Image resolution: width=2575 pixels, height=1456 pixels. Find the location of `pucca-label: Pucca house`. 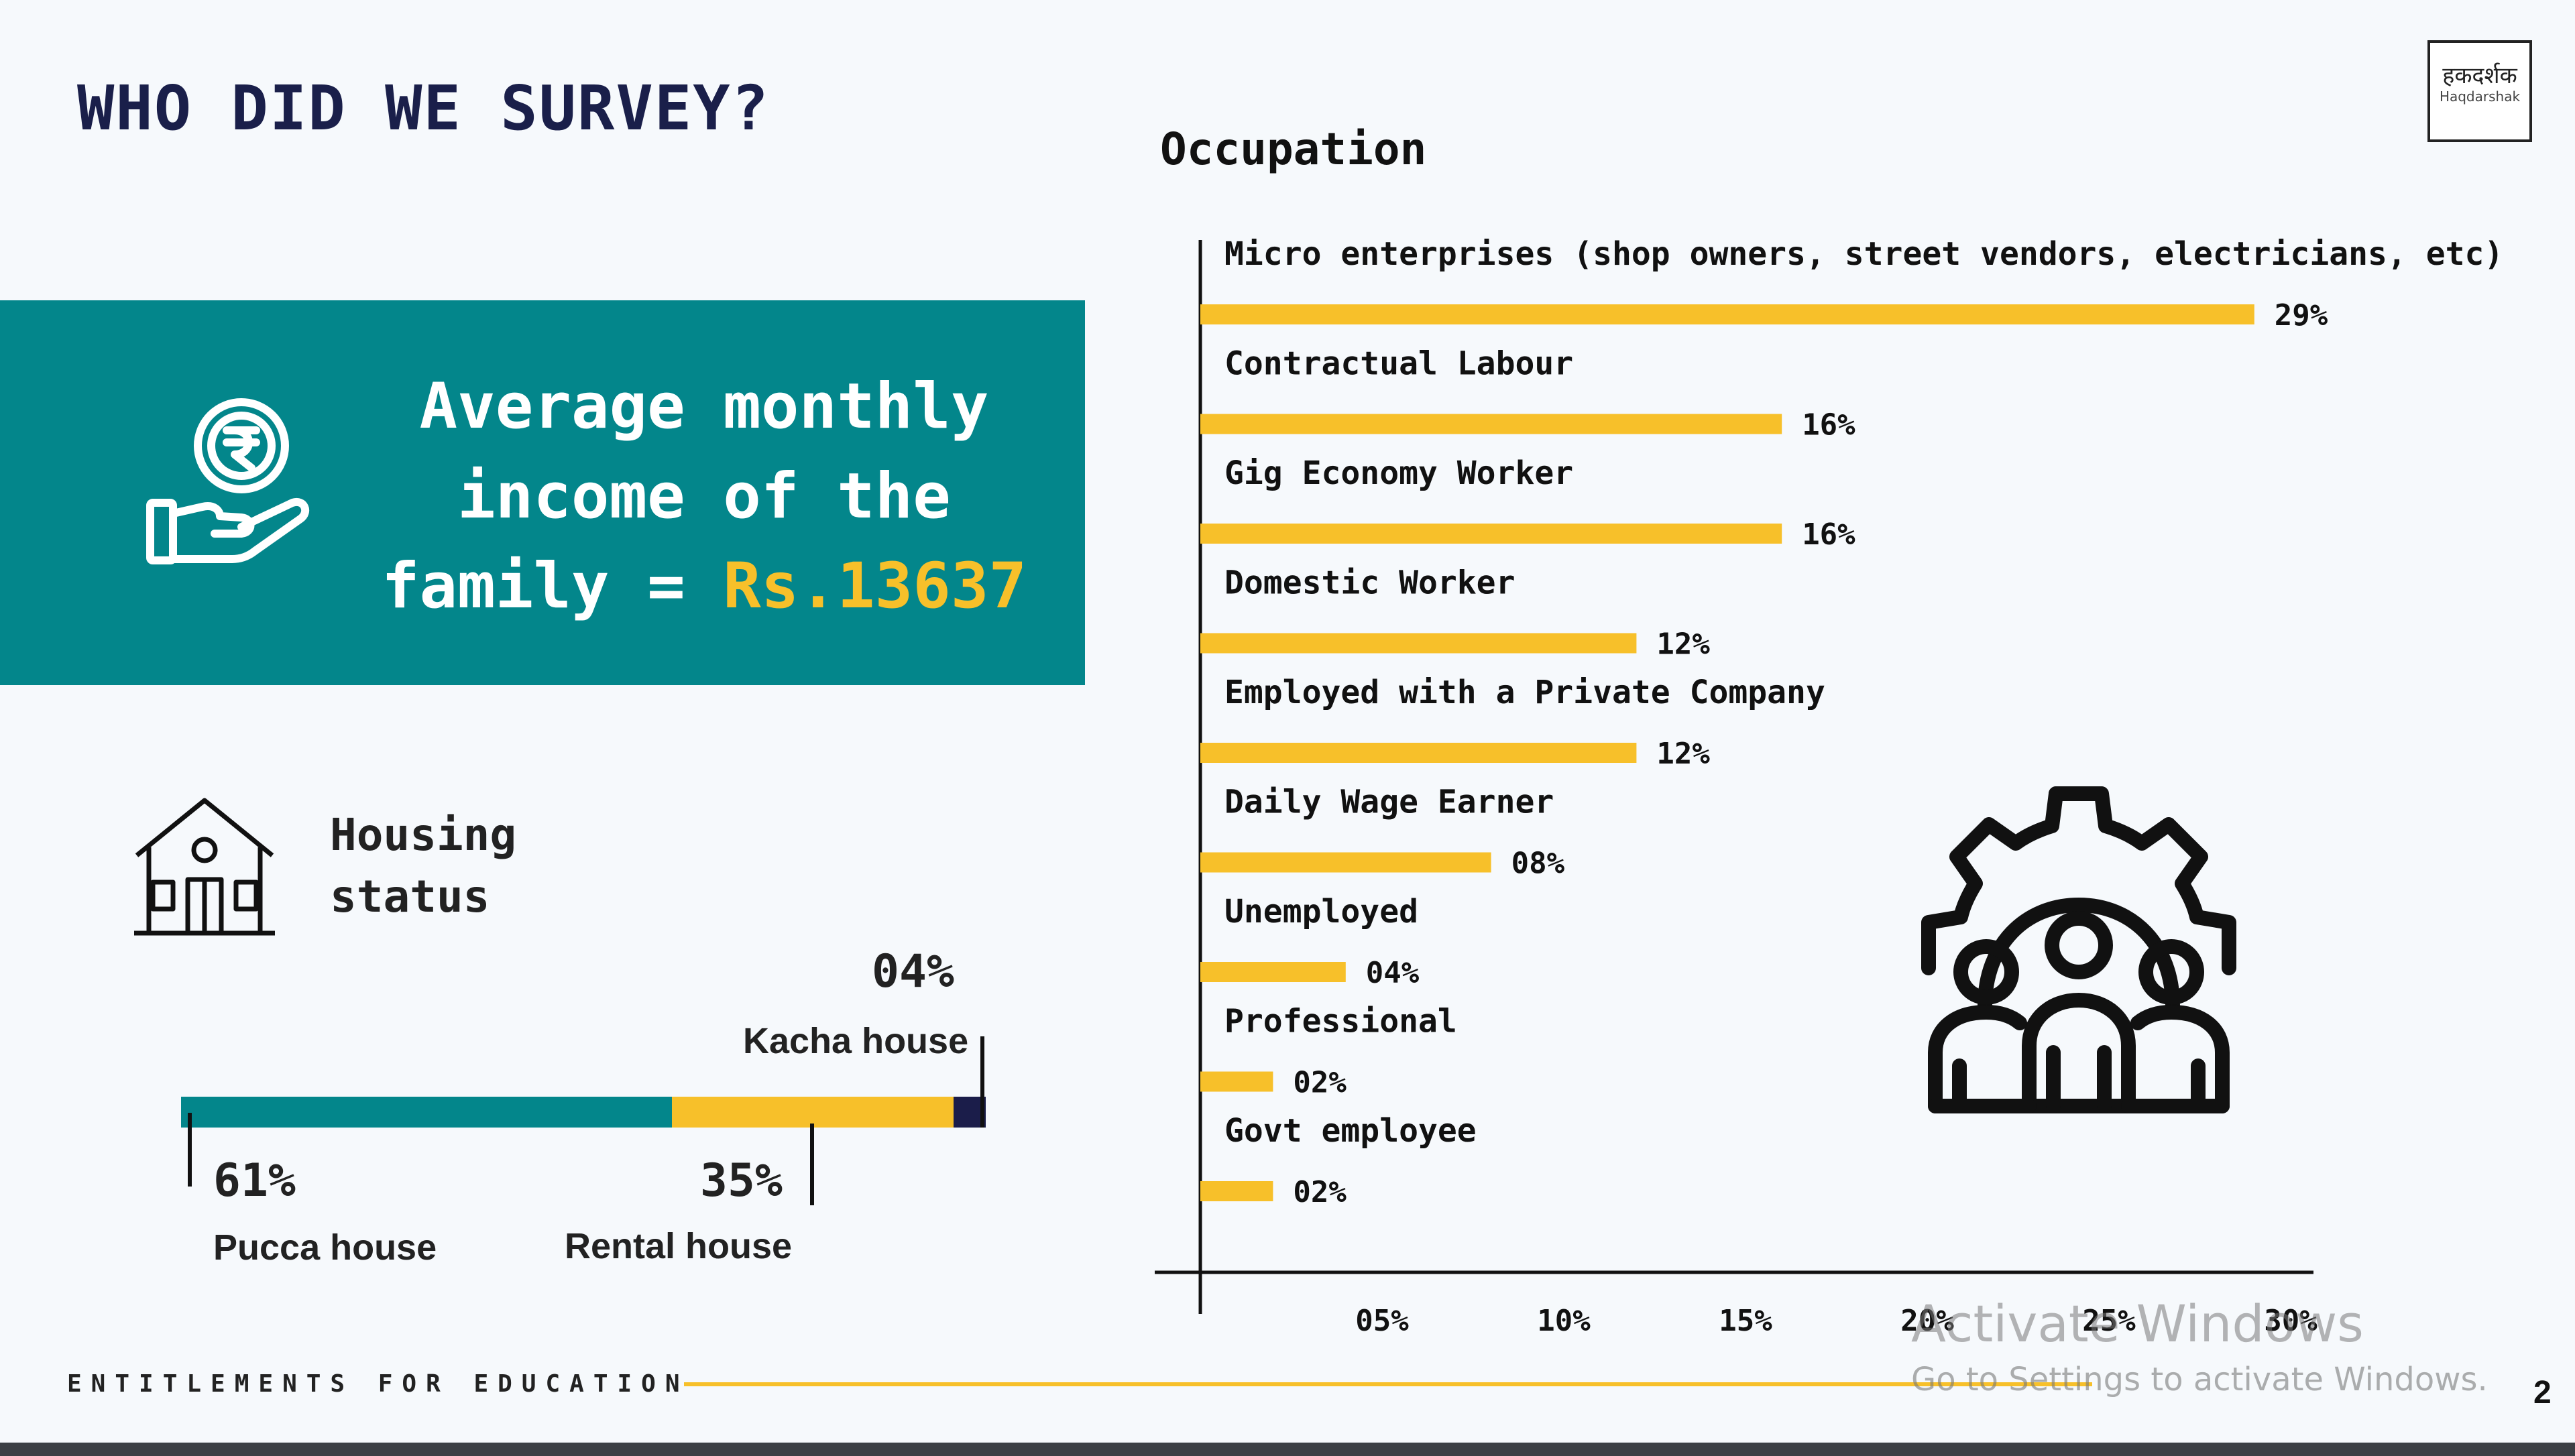

pucca-label: Pucca house is located at coordinates (325, 1247).